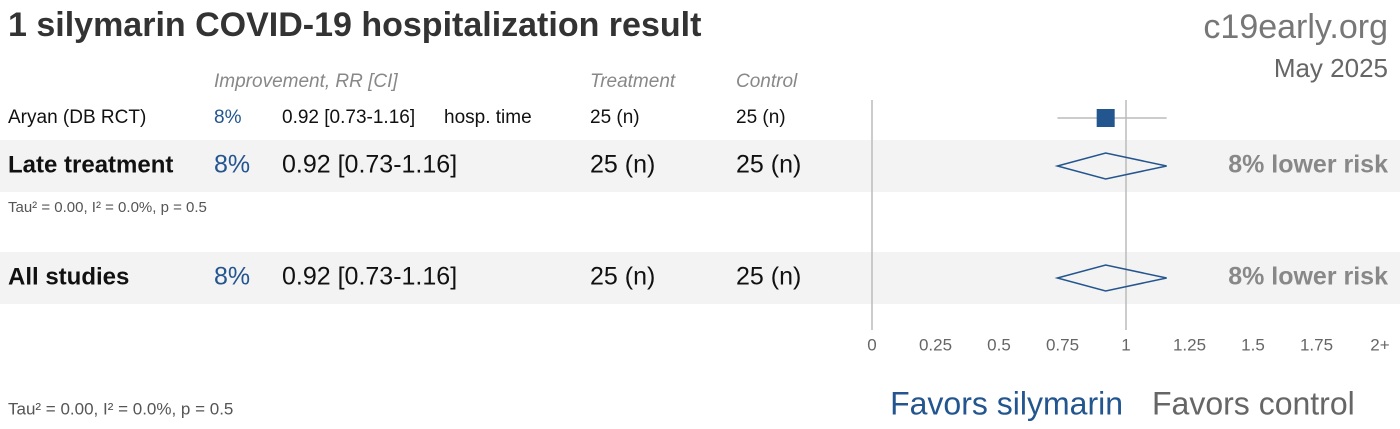 This screenshot has width=1400, height=429. I want to click on x-tick-label: 2+, so click(1379, 344).